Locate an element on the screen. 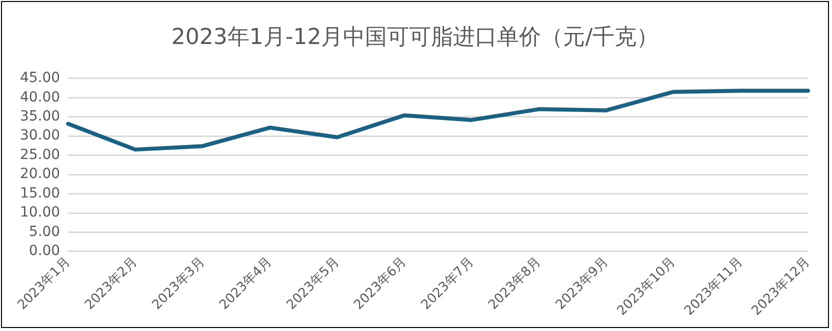  y-tick-label: 25.00 is located at coordinates (40, 154).